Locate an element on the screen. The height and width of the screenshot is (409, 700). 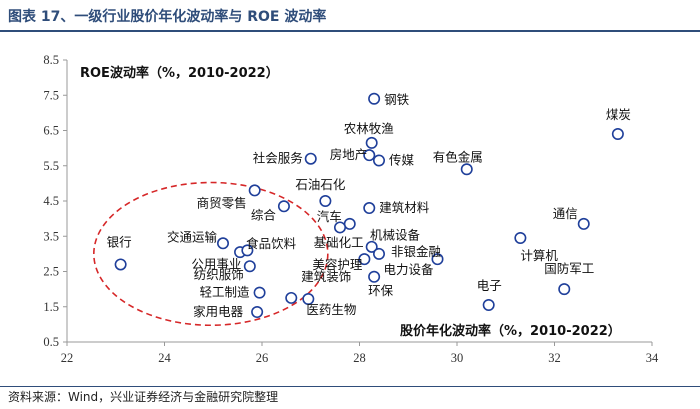
point-label: 非银金融 is located at coordinates (416, 251).